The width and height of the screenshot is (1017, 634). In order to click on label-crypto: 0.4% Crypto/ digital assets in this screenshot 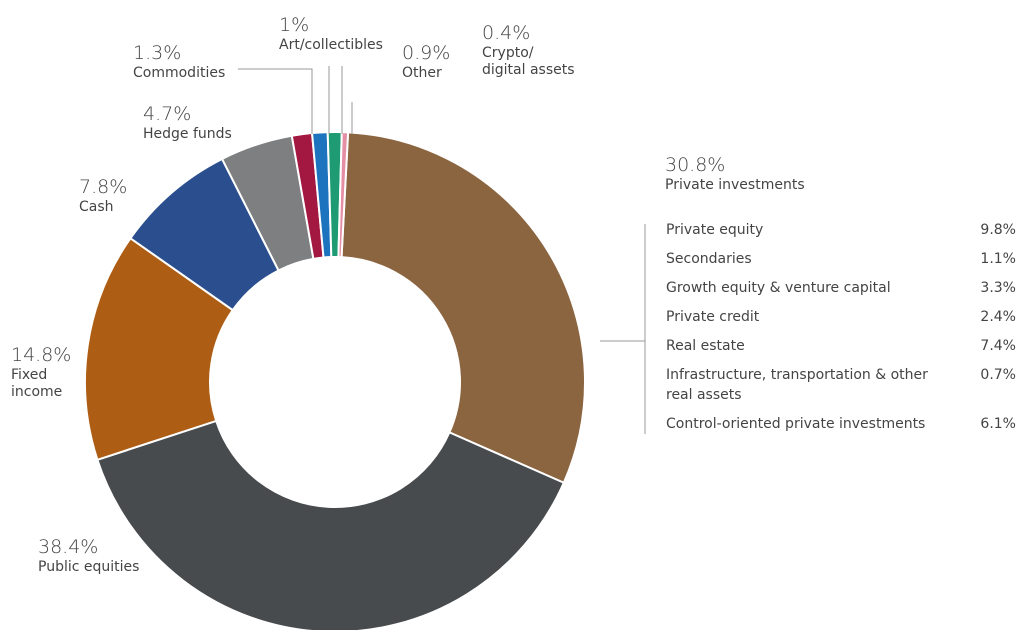, I will do `click(528, 50)`.